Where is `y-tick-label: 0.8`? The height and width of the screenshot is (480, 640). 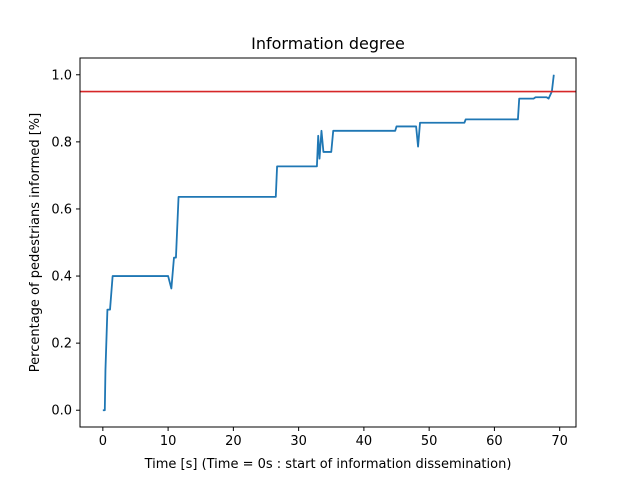 y-tick-label: 0.8 is located at coordinates (61, 142).